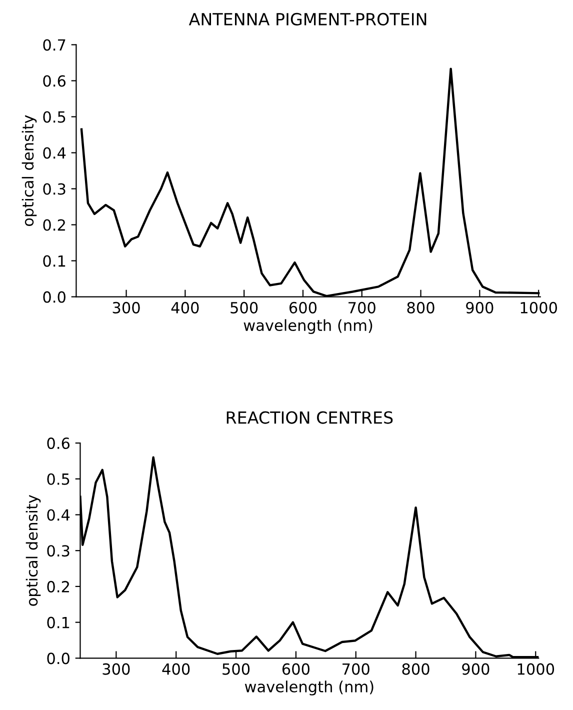 This screenshot has height=710, width=573. I want to click on chart-title: REACTION CENTRES, so click(309, 417).